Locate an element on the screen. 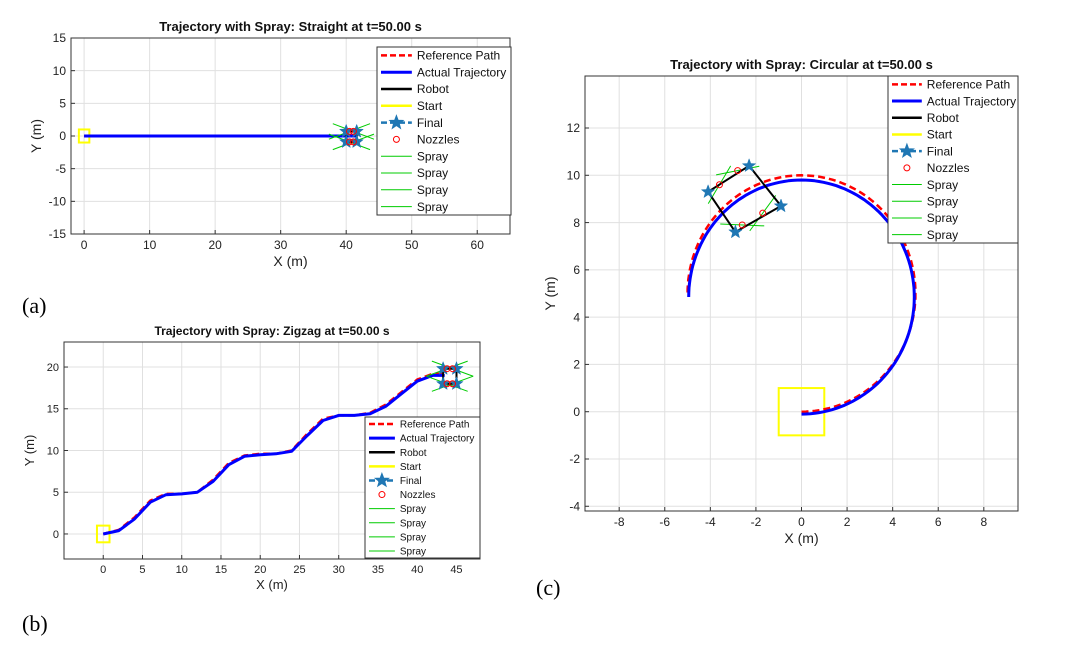  y-tick-label: 6 is located at coordinates (576, 270).